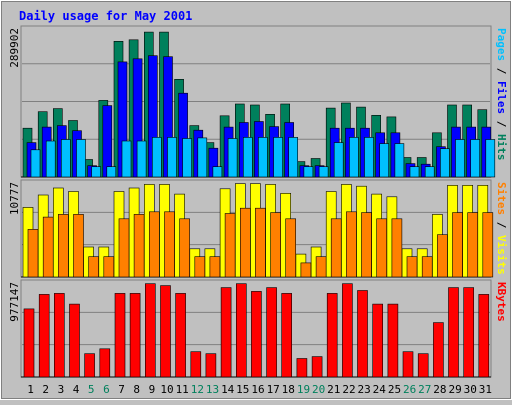 The width and height of the screenshot is (512, 405). Describe the element at coordinates (318, 389) in the screenshot. I see `x-tick-label-day-20: 20` at that location.